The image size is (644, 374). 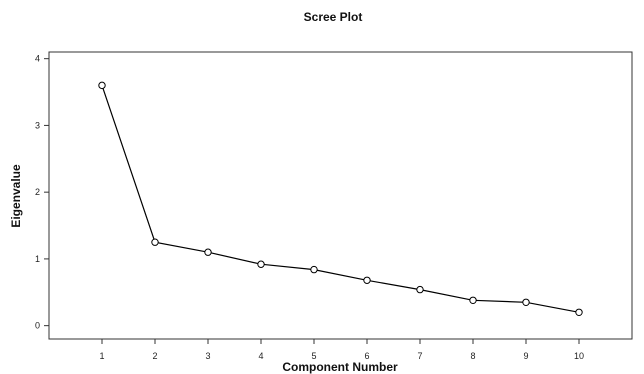 I want to click on x-tick-label: 3, so click(x=207, y=356).